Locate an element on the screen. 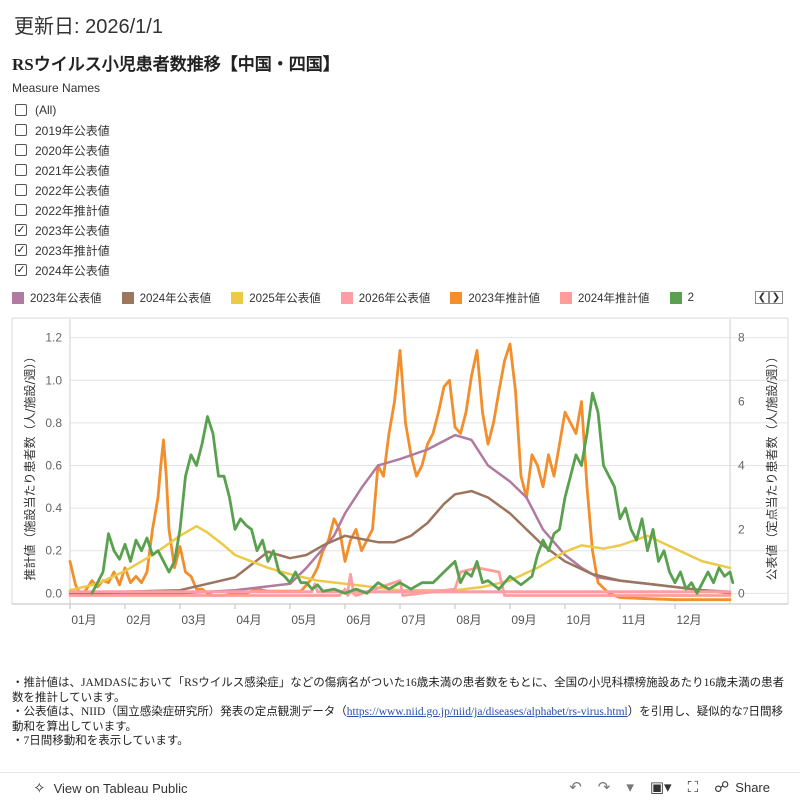 The width and height of the screenshot is (800, 801). legend-label: 2 is located at coordinates (690, 298).